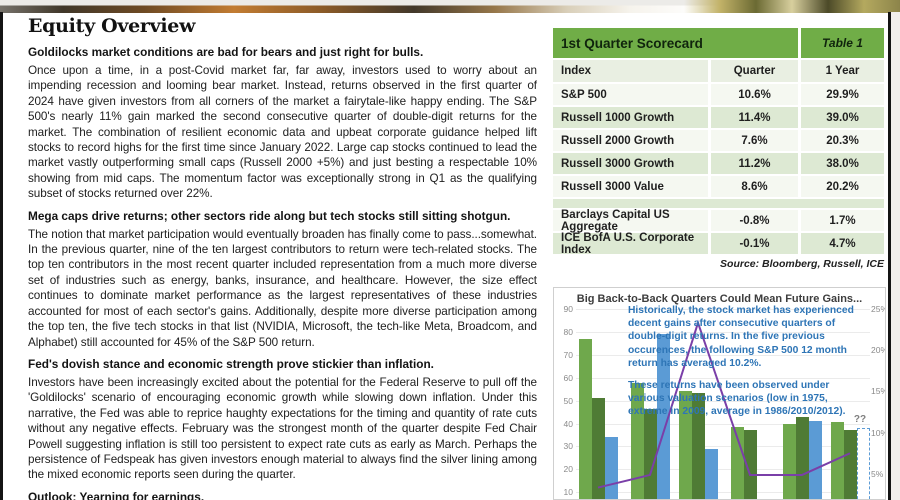 Image resolution: width=900 pixels, height=500 pixels. What do you see at coordinates (802, 264) in the screenshot?
I see `scorecard-source: Source: Bloomberg, Russell, ICE` at bounding box center [802, 264].